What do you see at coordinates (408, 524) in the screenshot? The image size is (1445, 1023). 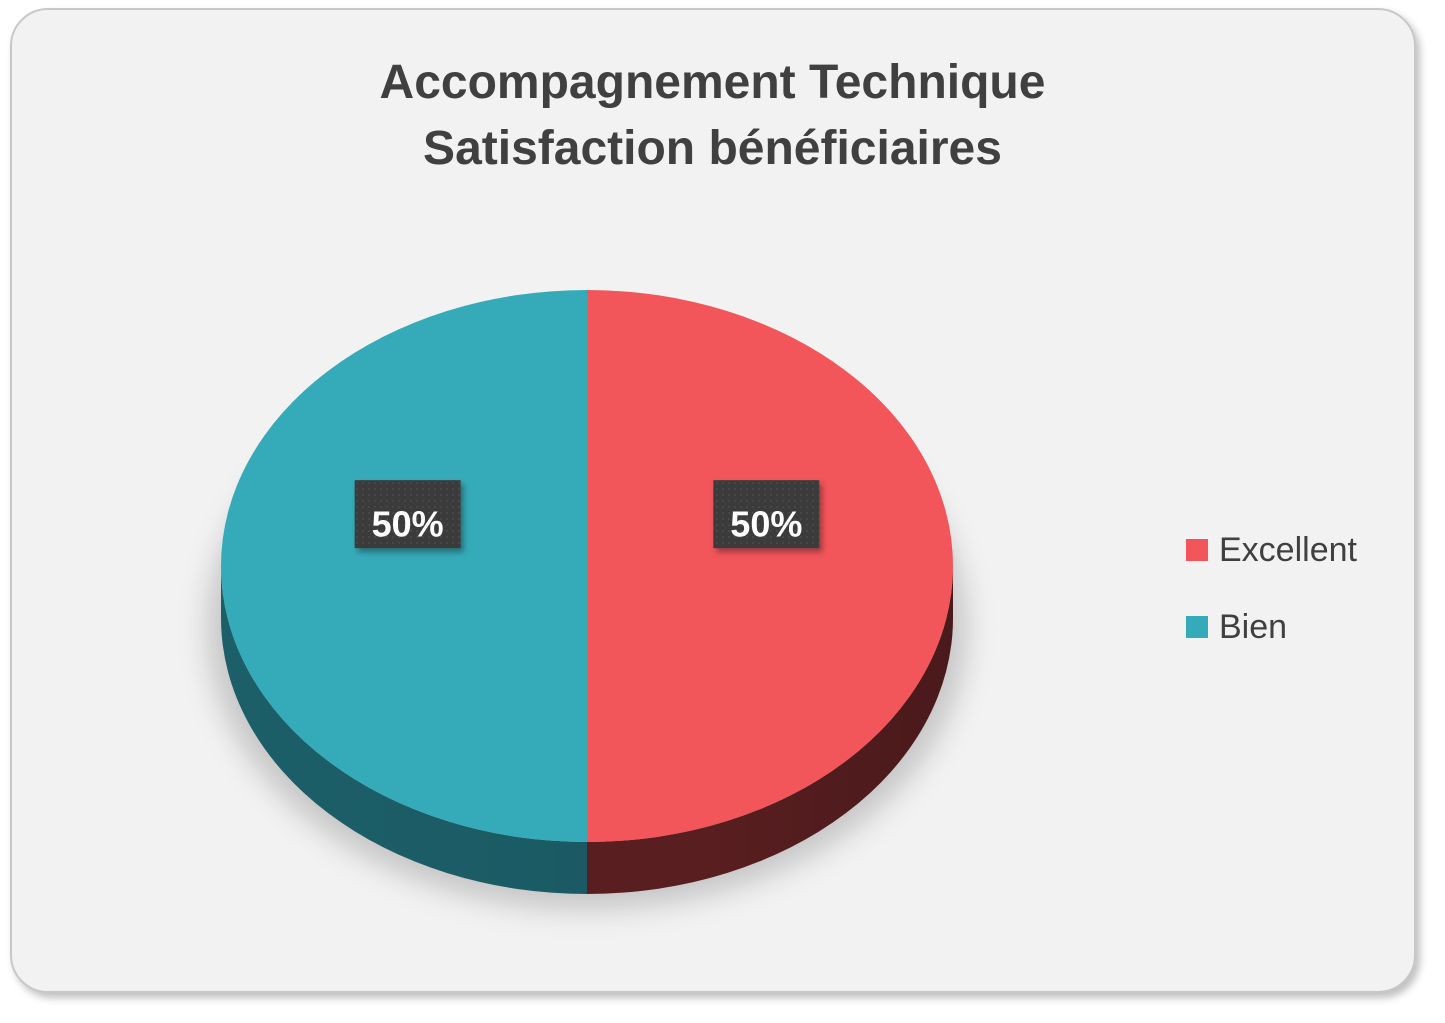 I see `data-label-text-bien: 50%` at bounding box center [408, 524].